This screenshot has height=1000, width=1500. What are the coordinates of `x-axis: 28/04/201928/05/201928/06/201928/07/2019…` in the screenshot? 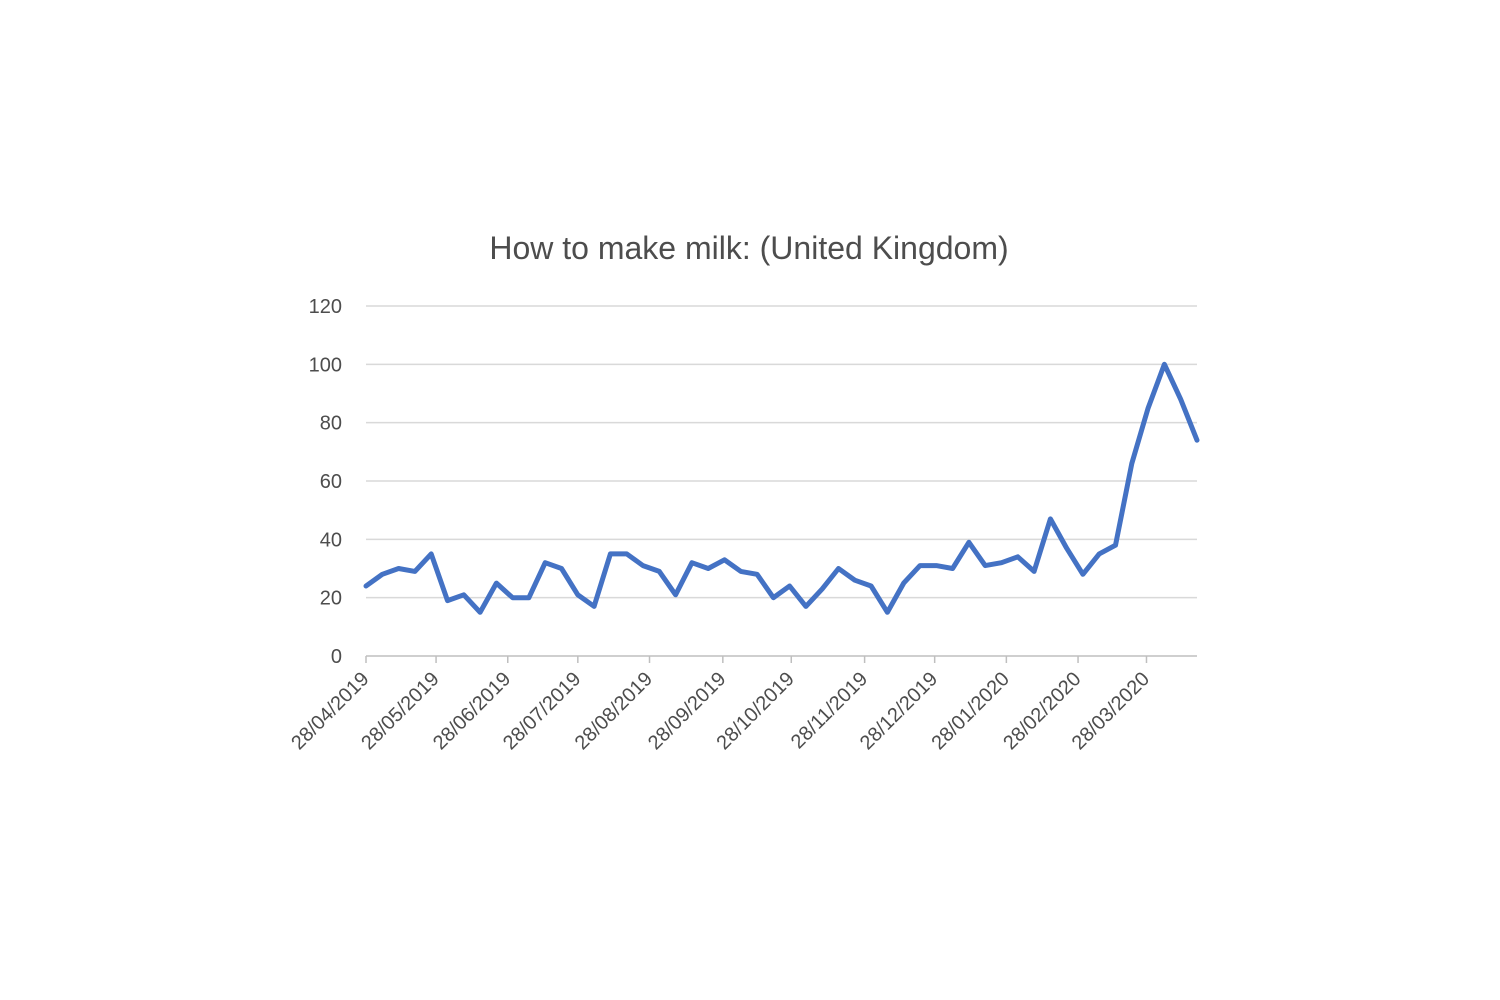 It's located at (742, 704).